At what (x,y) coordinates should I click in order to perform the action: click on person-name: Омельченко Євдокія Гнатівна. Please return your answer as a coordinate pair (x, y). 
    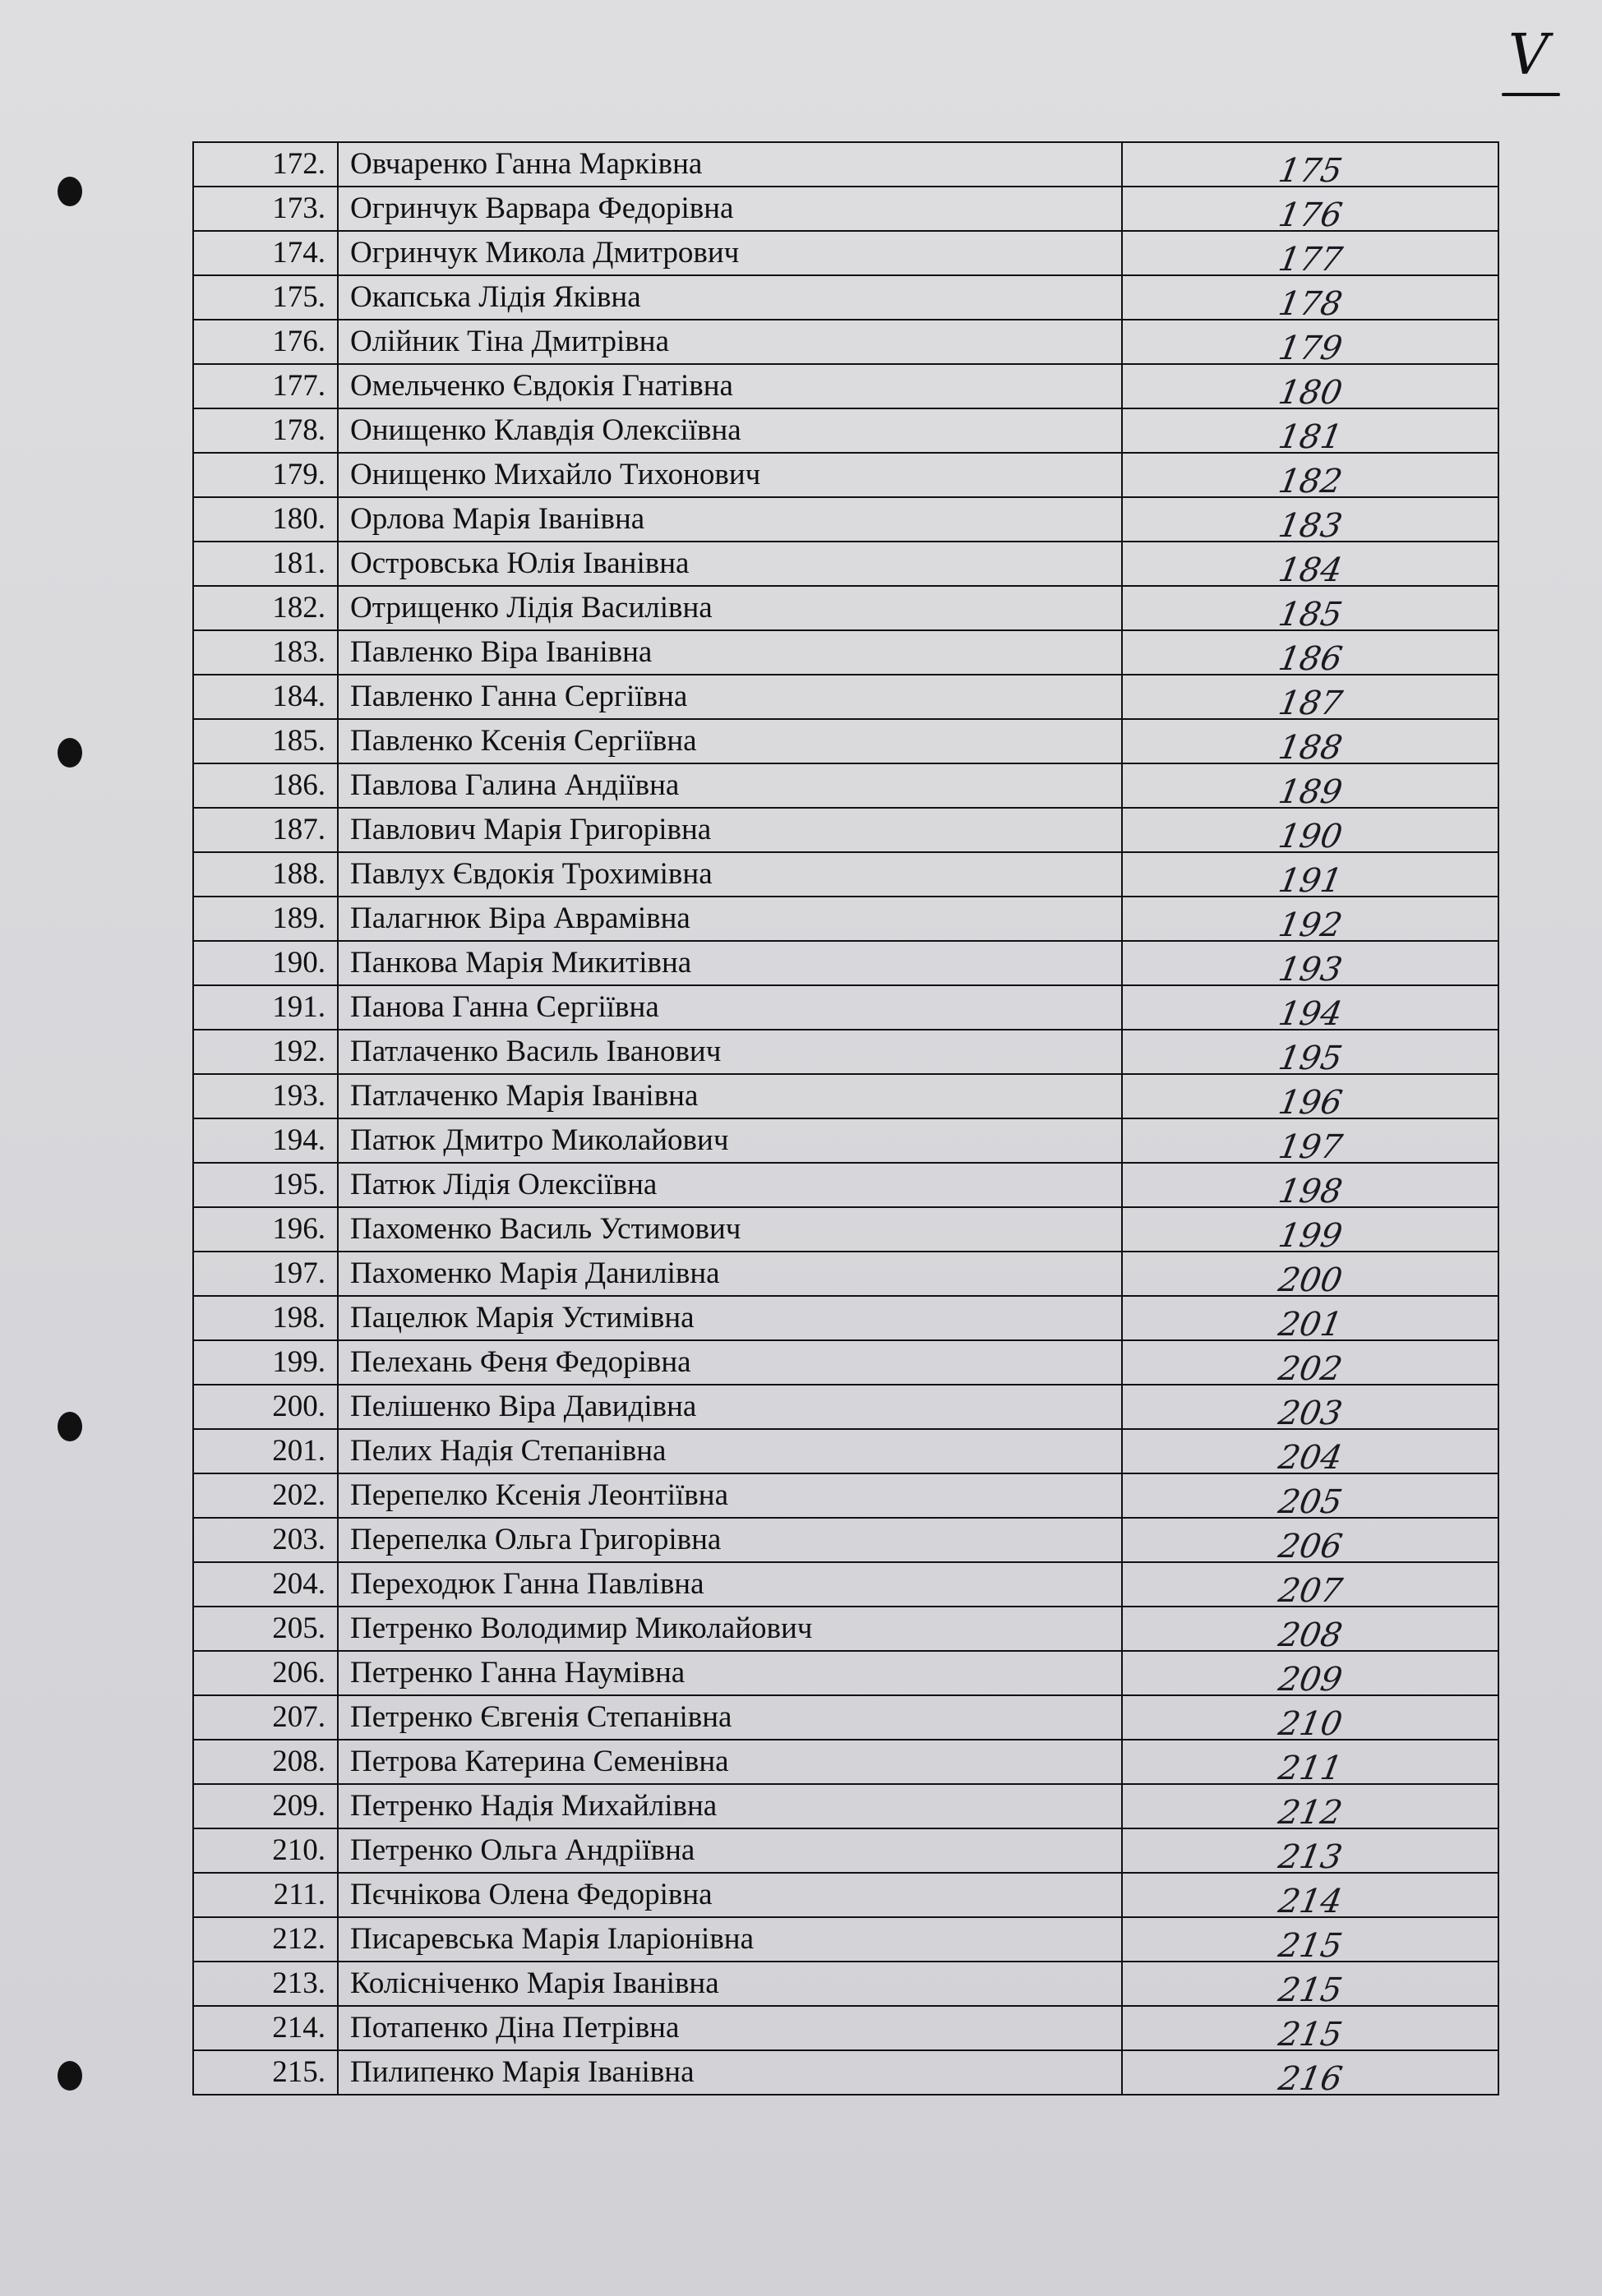
    Looking at the image, I should click on (730, 386).